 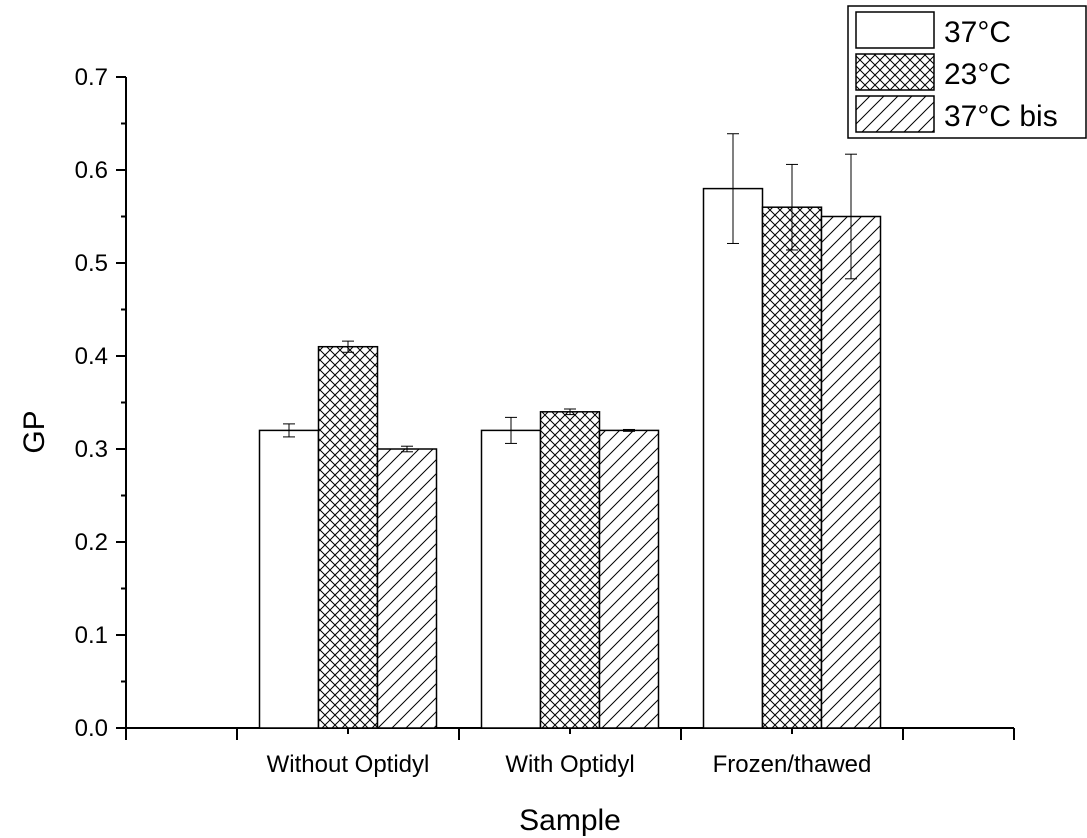 What do you see at coordinates (91, 170) in the screenshot?
I see `y-tick-label: 0.6` at bounding box center [91, 170].